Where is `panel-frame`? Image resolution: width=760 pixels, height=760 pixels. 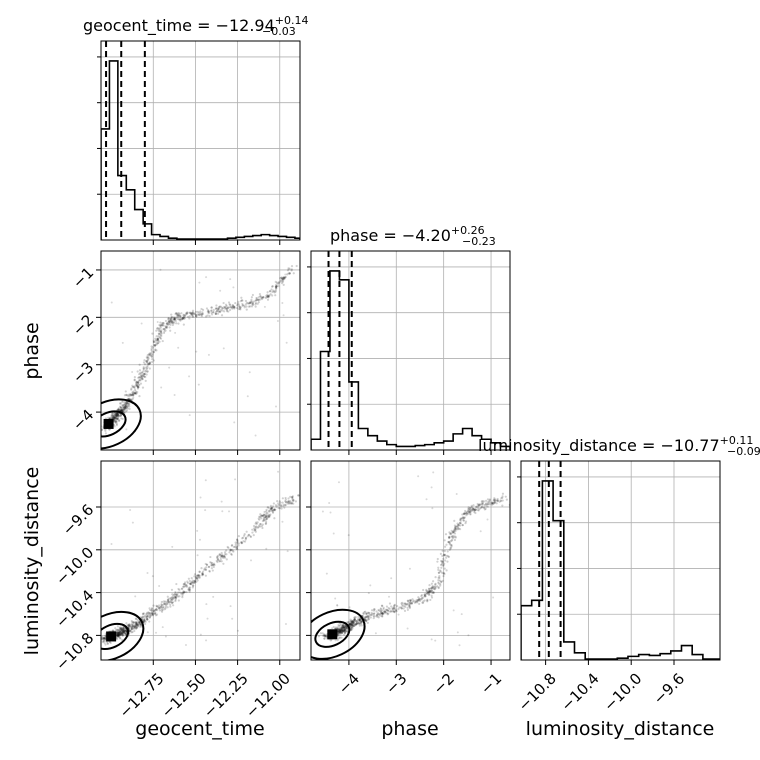 panel-frame is located at coordinates (200, 140).